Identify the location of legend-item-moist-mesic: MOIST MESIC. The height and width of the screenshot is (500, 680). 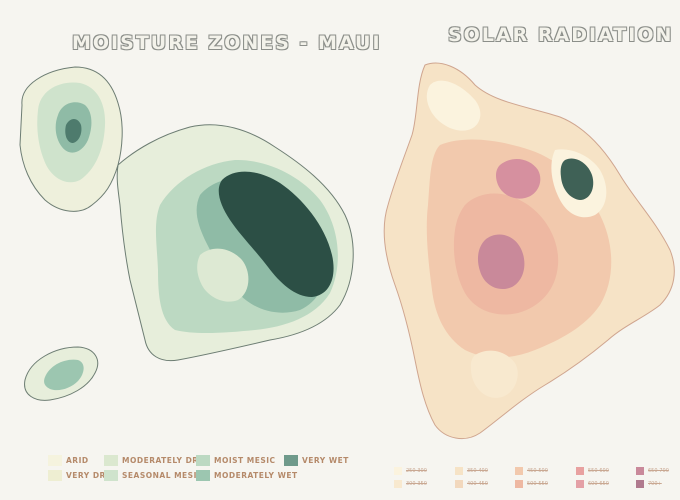
(236, 460).